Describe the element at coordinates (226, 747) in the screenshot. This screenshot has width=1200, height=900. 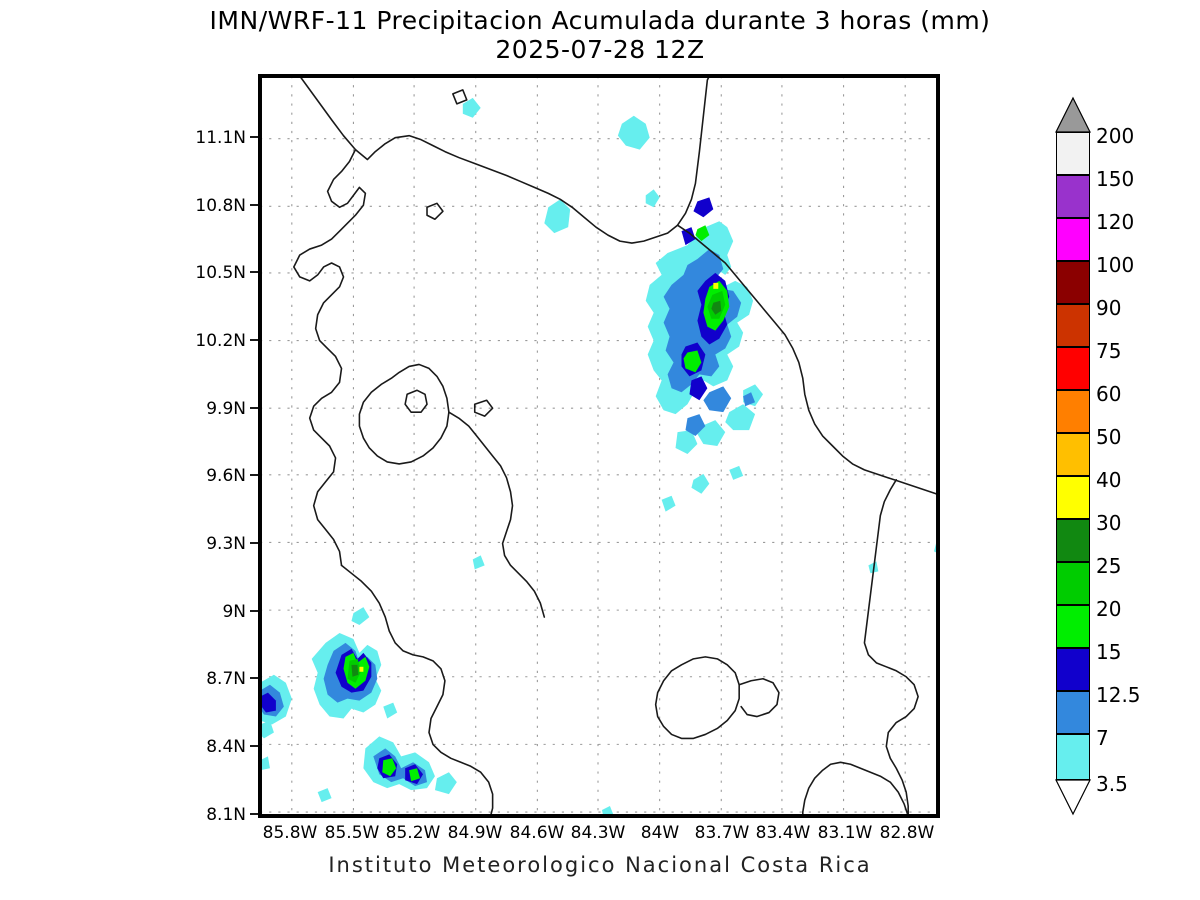
I see `y-tick-label: 8.4N` at that location.